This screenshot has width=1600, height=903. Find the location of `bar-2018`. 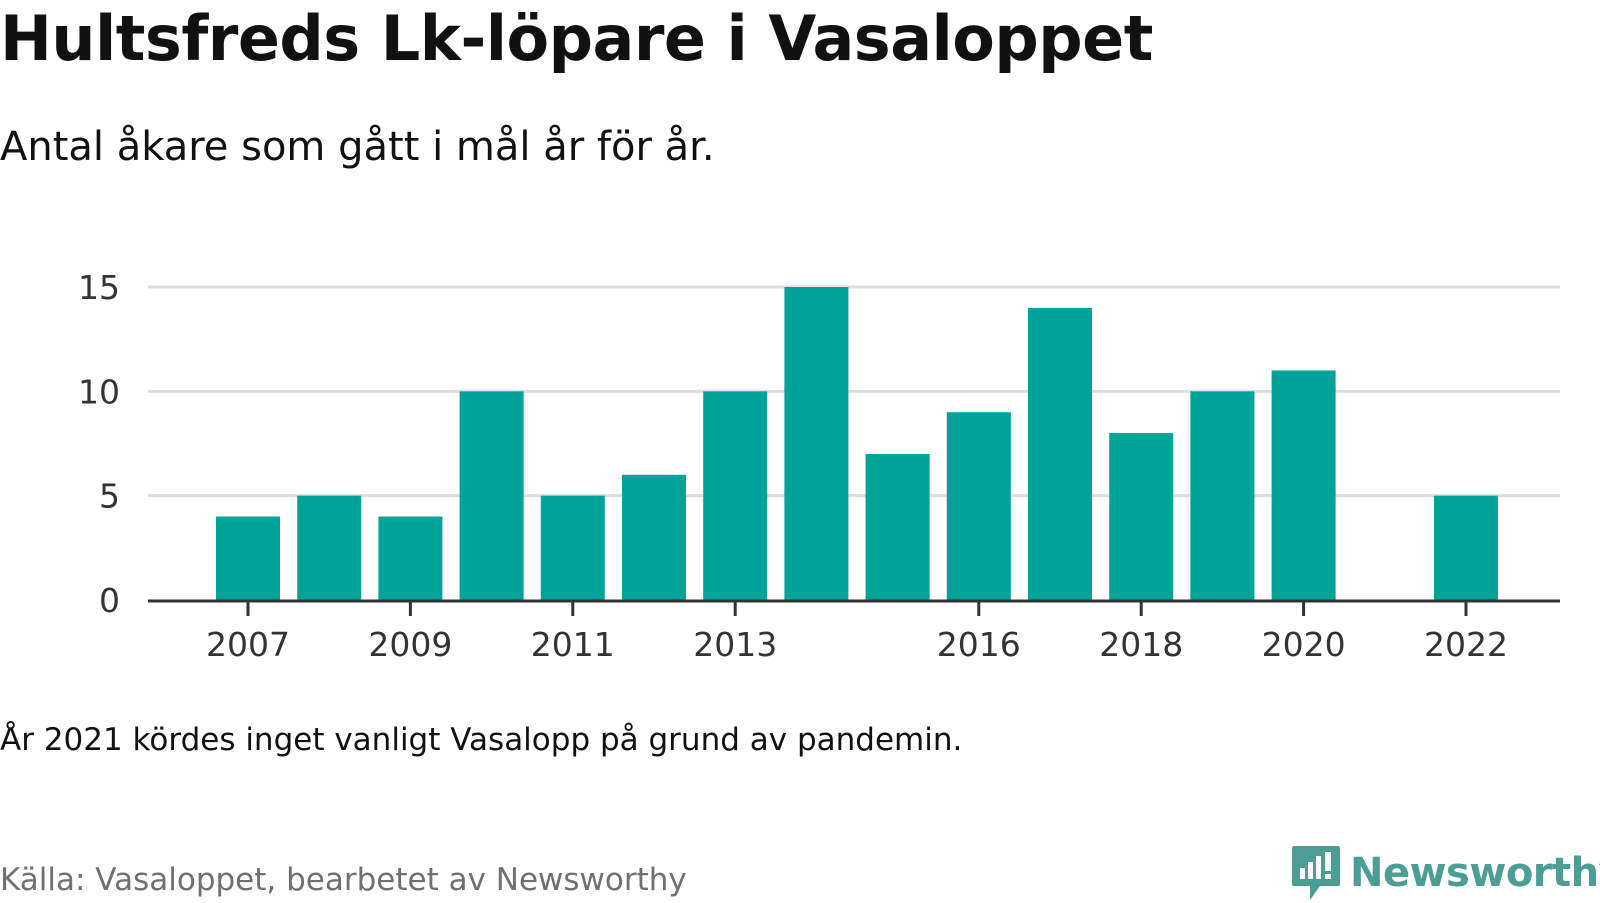

bar-2018 is located at coordinates (1141, 516).